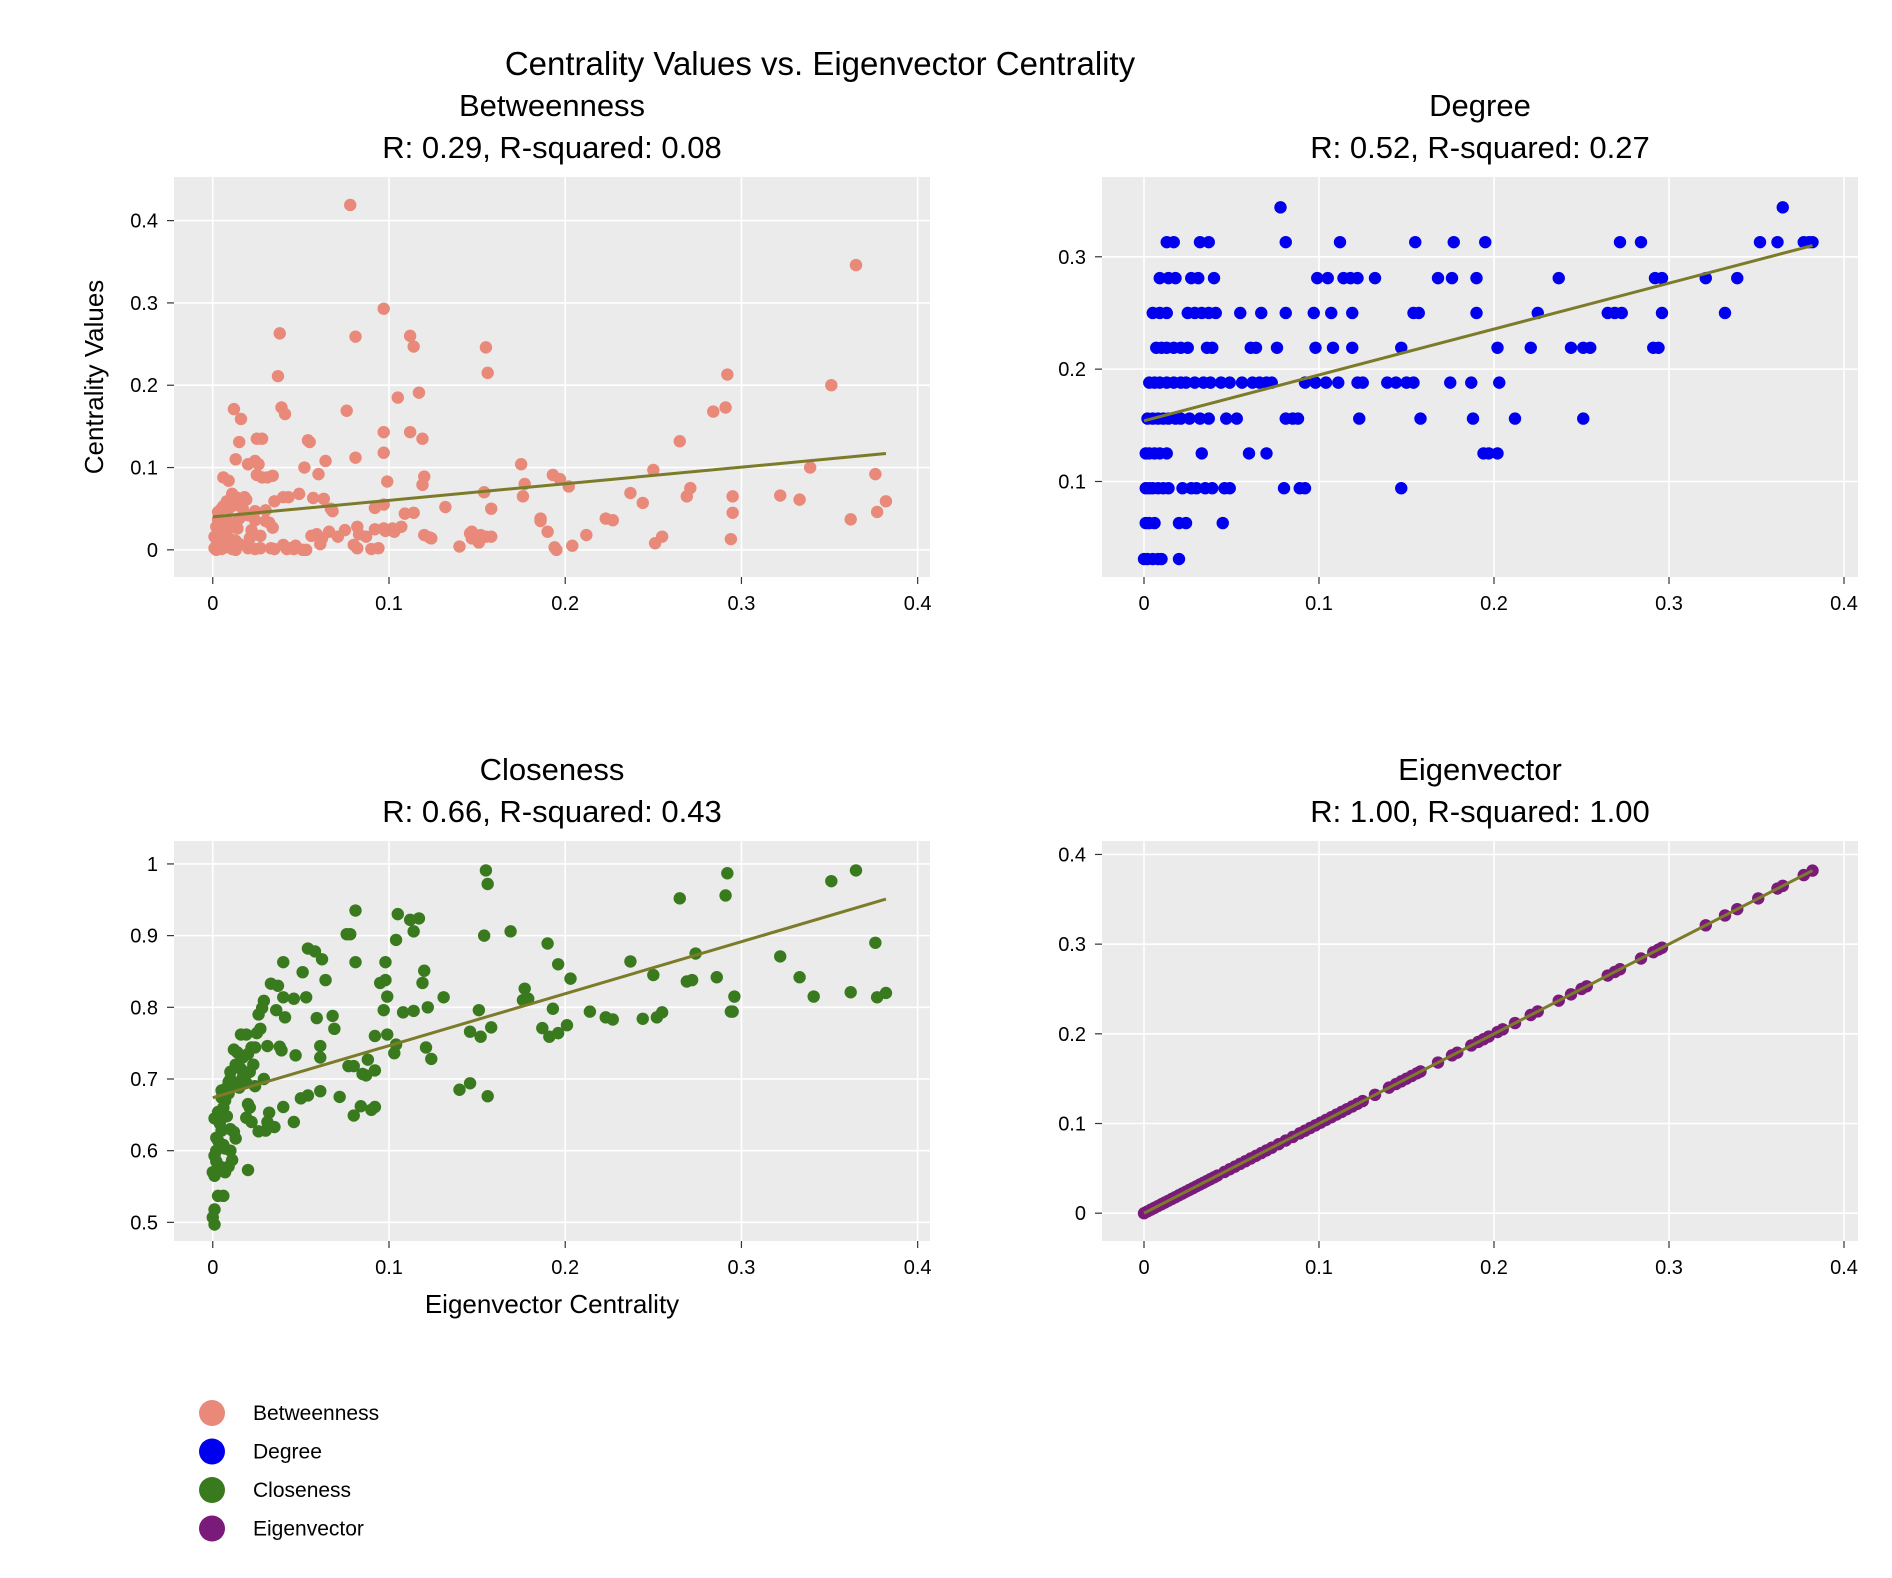  Describe the element at coordinates (552, 769) in the screenshot. I see `panel-title: Closeness` at that location.